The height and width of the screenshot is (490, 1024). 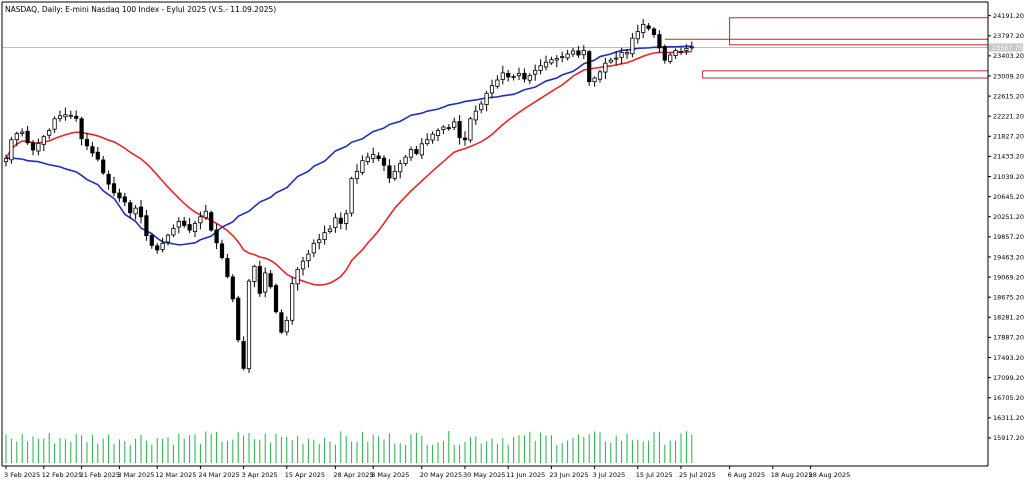 What do you see at coordinates (525, 475) in the screenshot?
I see `x-tick-label: 11 Jun 2025` at bounding box center [525, 475].